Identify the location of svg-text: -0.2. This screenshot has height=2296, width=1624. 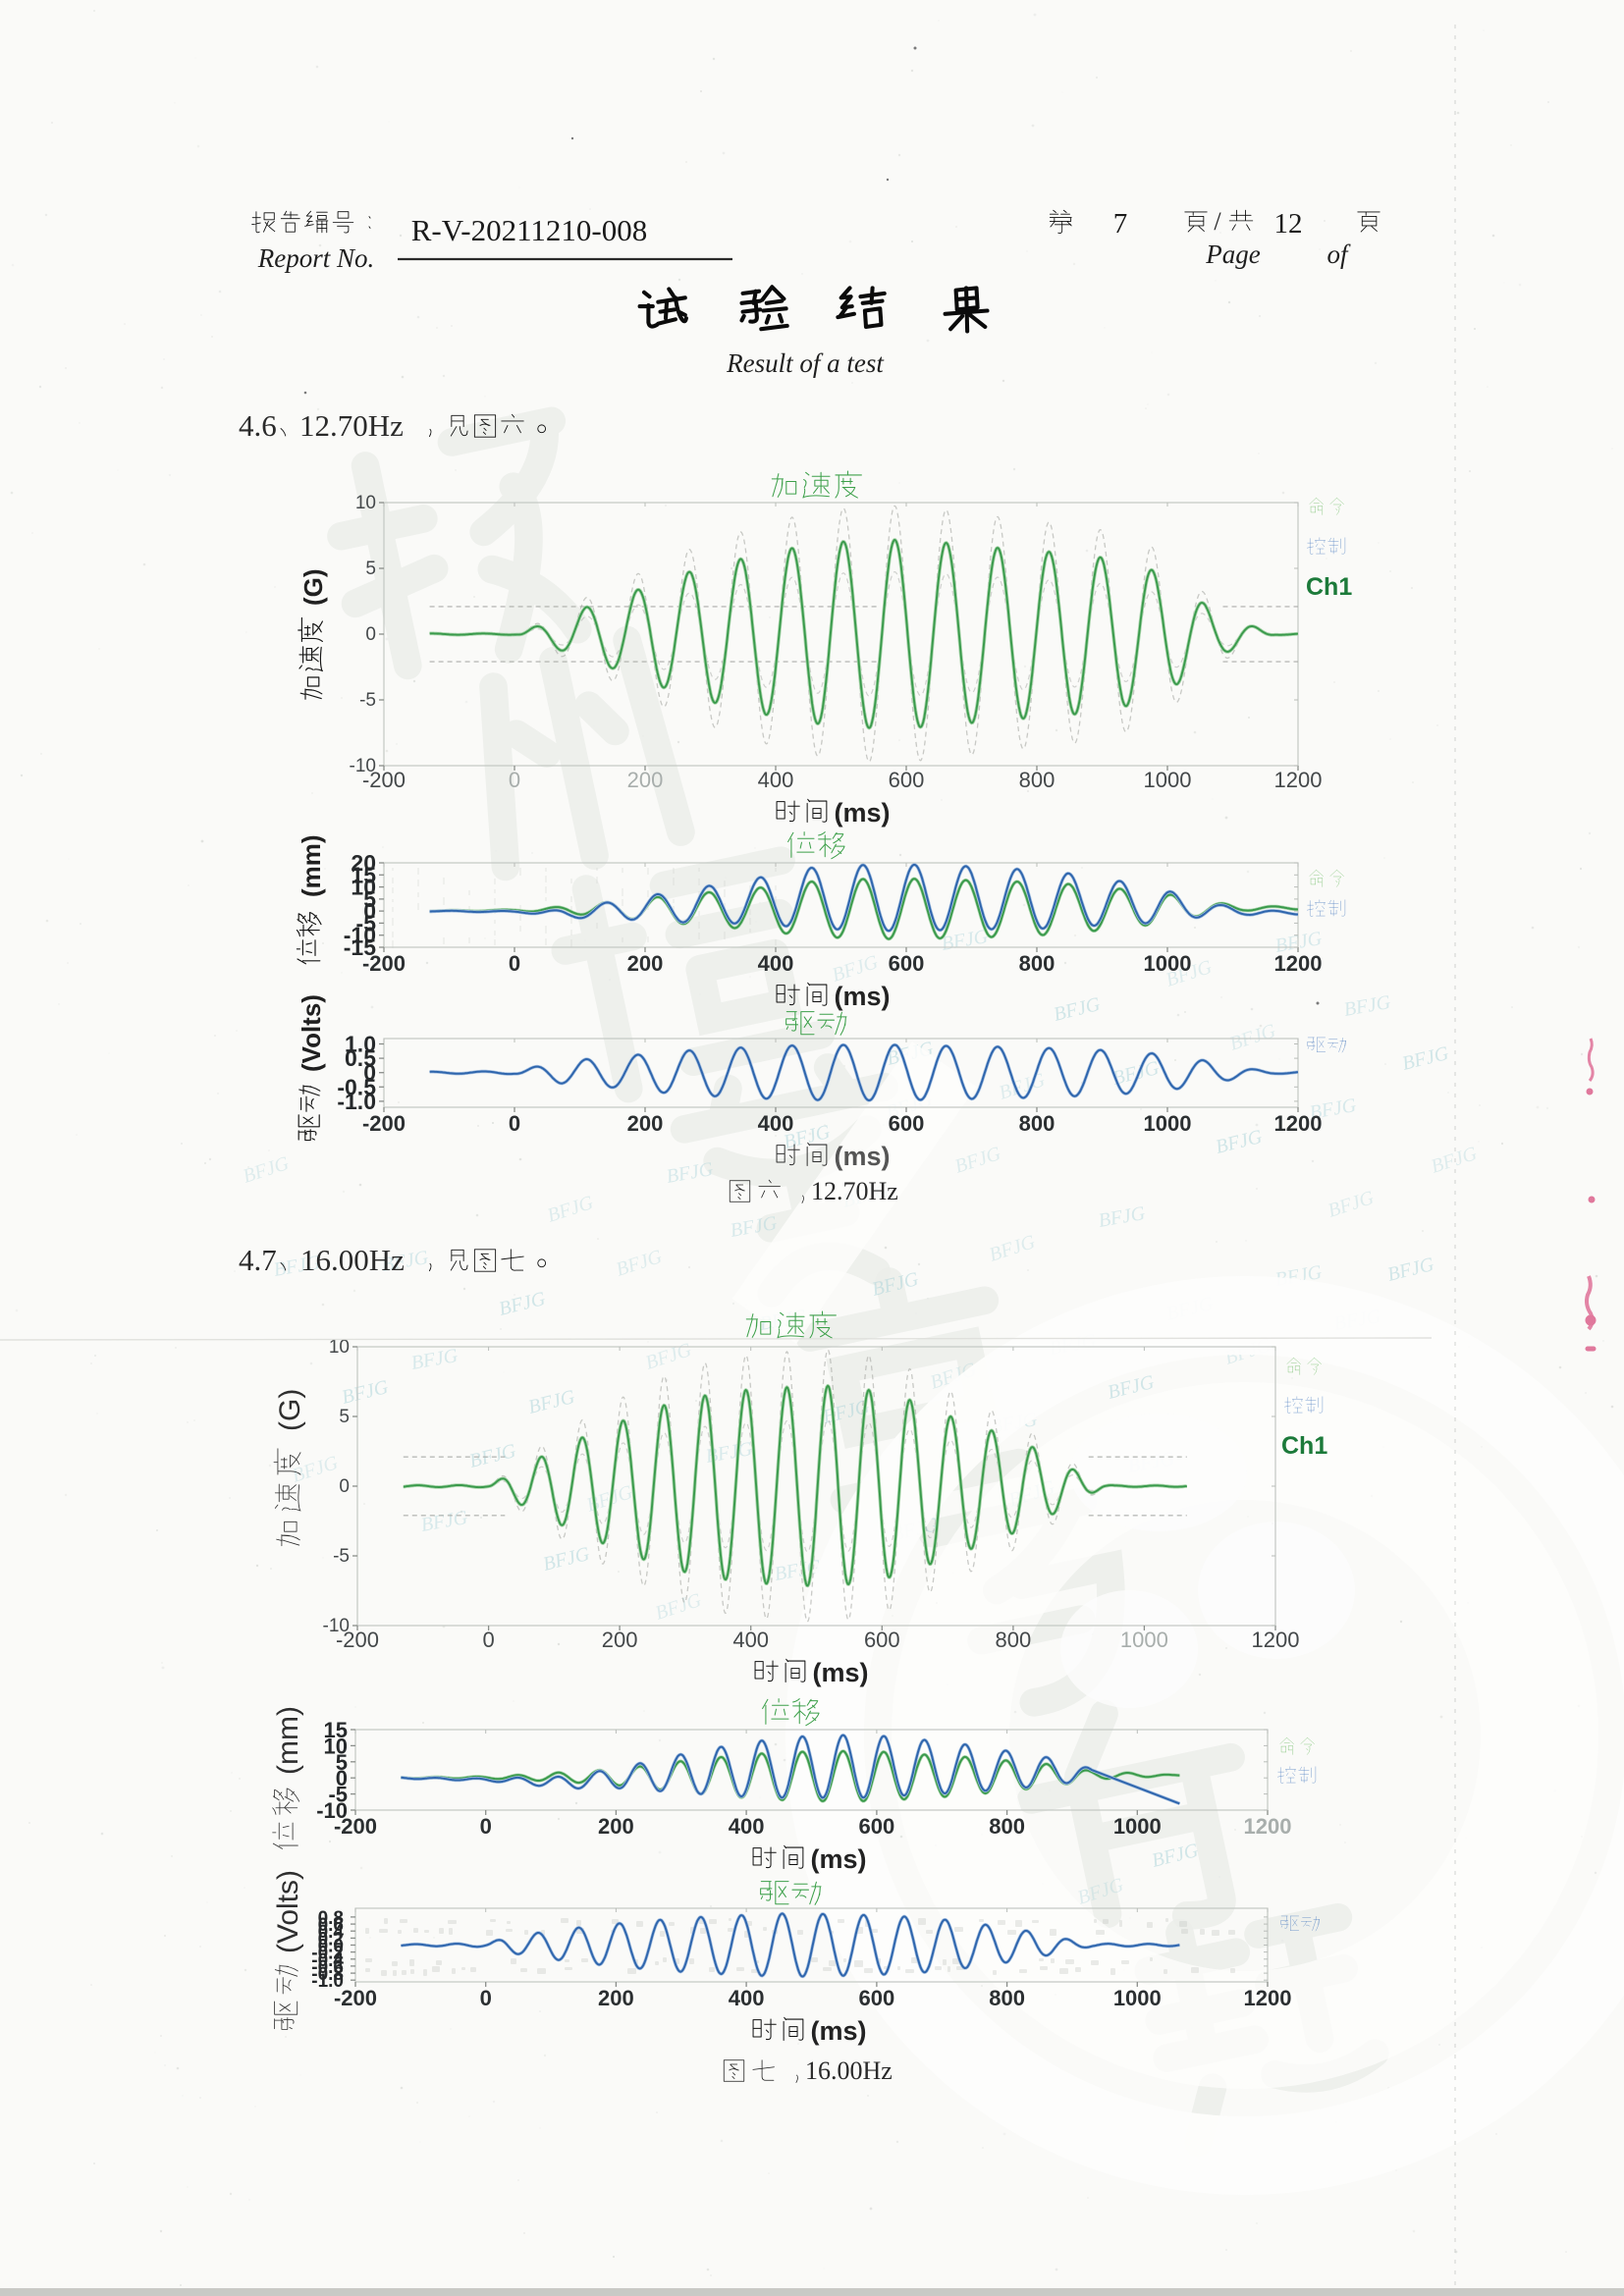
(327, 1954).